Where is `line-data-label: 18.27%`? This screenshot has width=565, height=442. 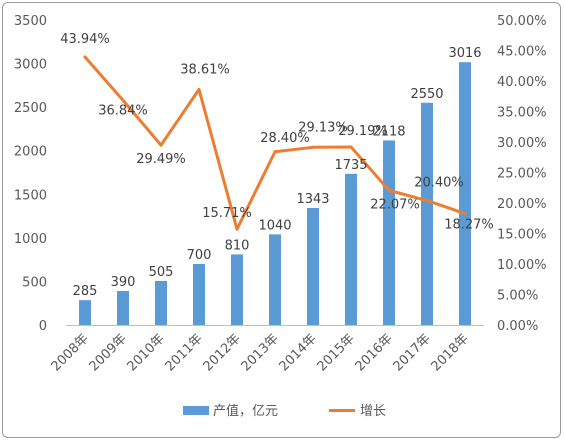
line-data-label: 18.27% is located at coordinates (469, 225).